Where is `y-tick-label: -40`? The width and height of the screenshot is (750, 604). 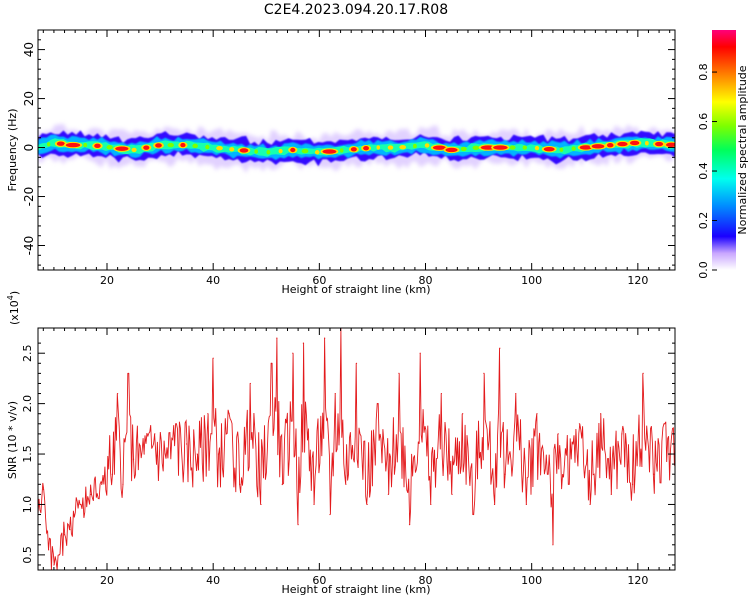
y-tick-label: -40 is located at coordinates (29, 246).